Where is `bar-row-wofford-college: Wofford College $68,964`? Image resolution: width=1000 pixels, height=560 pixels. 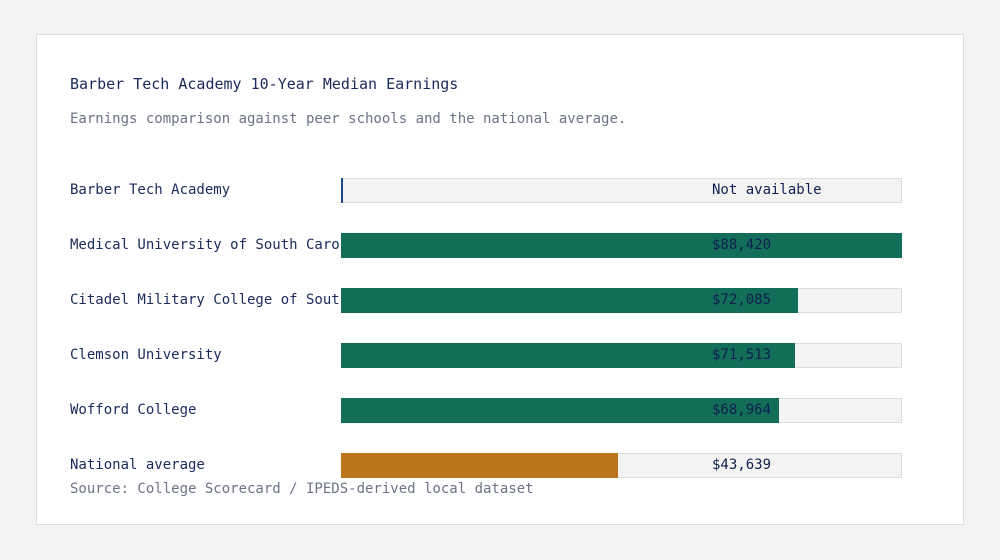 bar-row-wofford-college: Wofford College $68,964 is located at coordinates (486, 410).